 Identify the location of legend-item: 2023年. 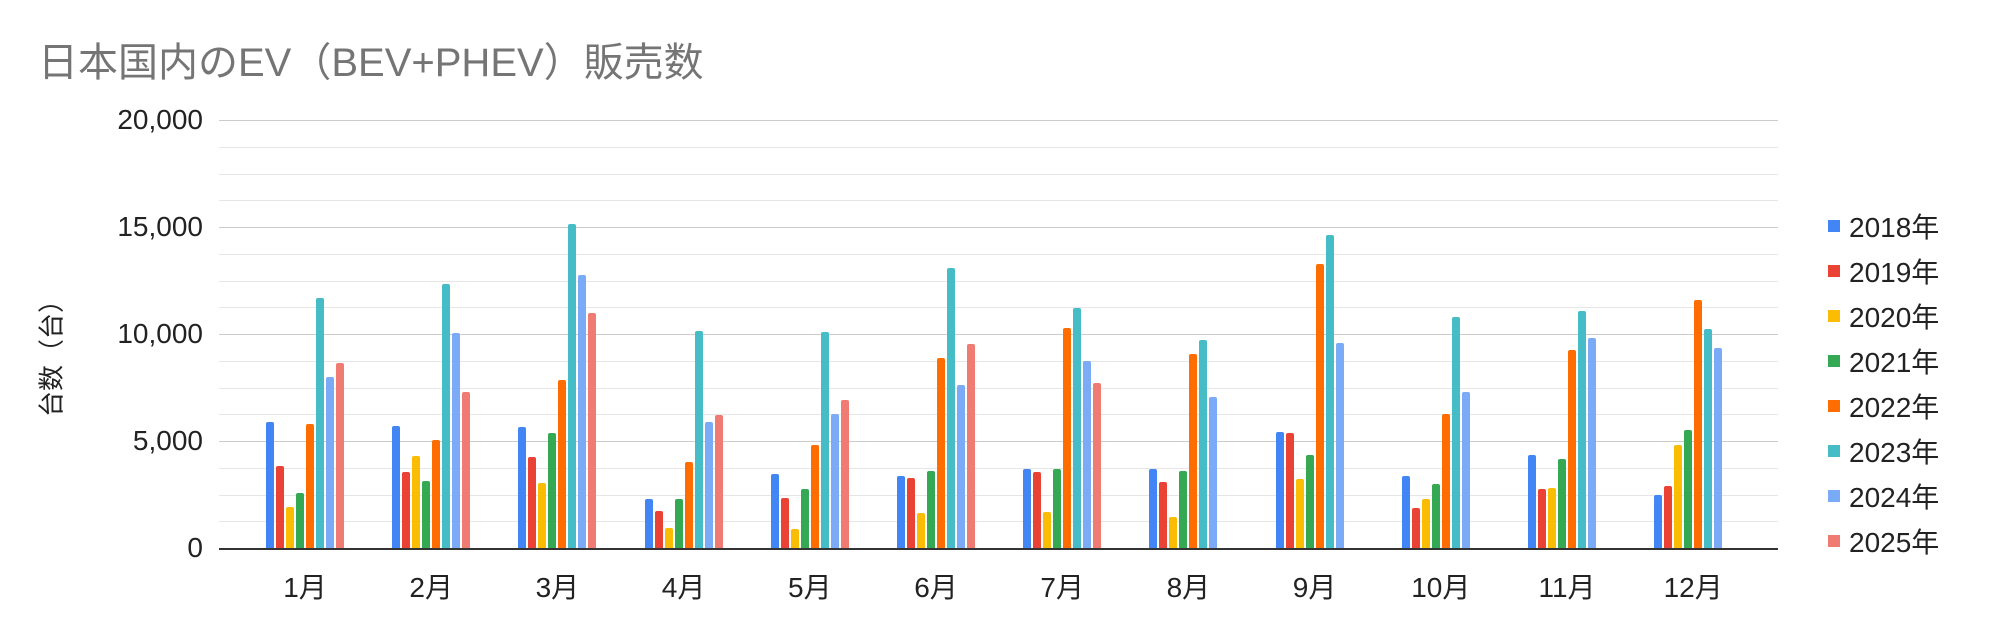
(1883, 450).